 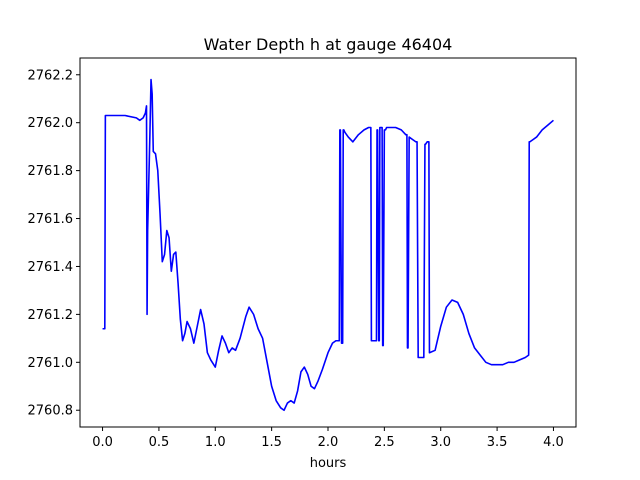 I want to click on y-tick-label: 2761.6, so click(x=51, y=219).